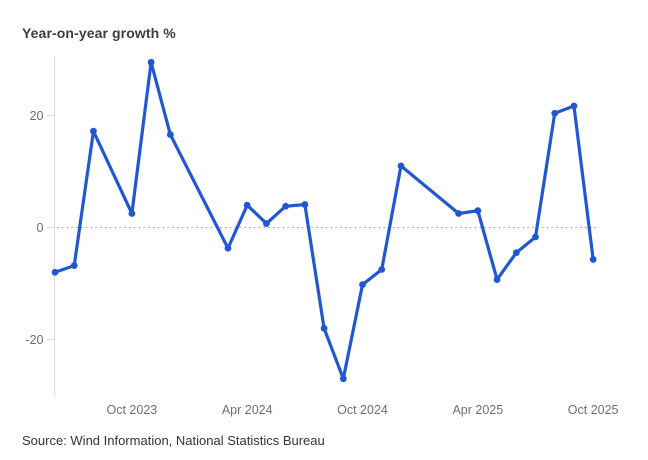 The image size is (648, 460). Describe the element at coordinates (99, 33) in the screenshot. I see `chart-title: Year-on-year growth %` at that location.